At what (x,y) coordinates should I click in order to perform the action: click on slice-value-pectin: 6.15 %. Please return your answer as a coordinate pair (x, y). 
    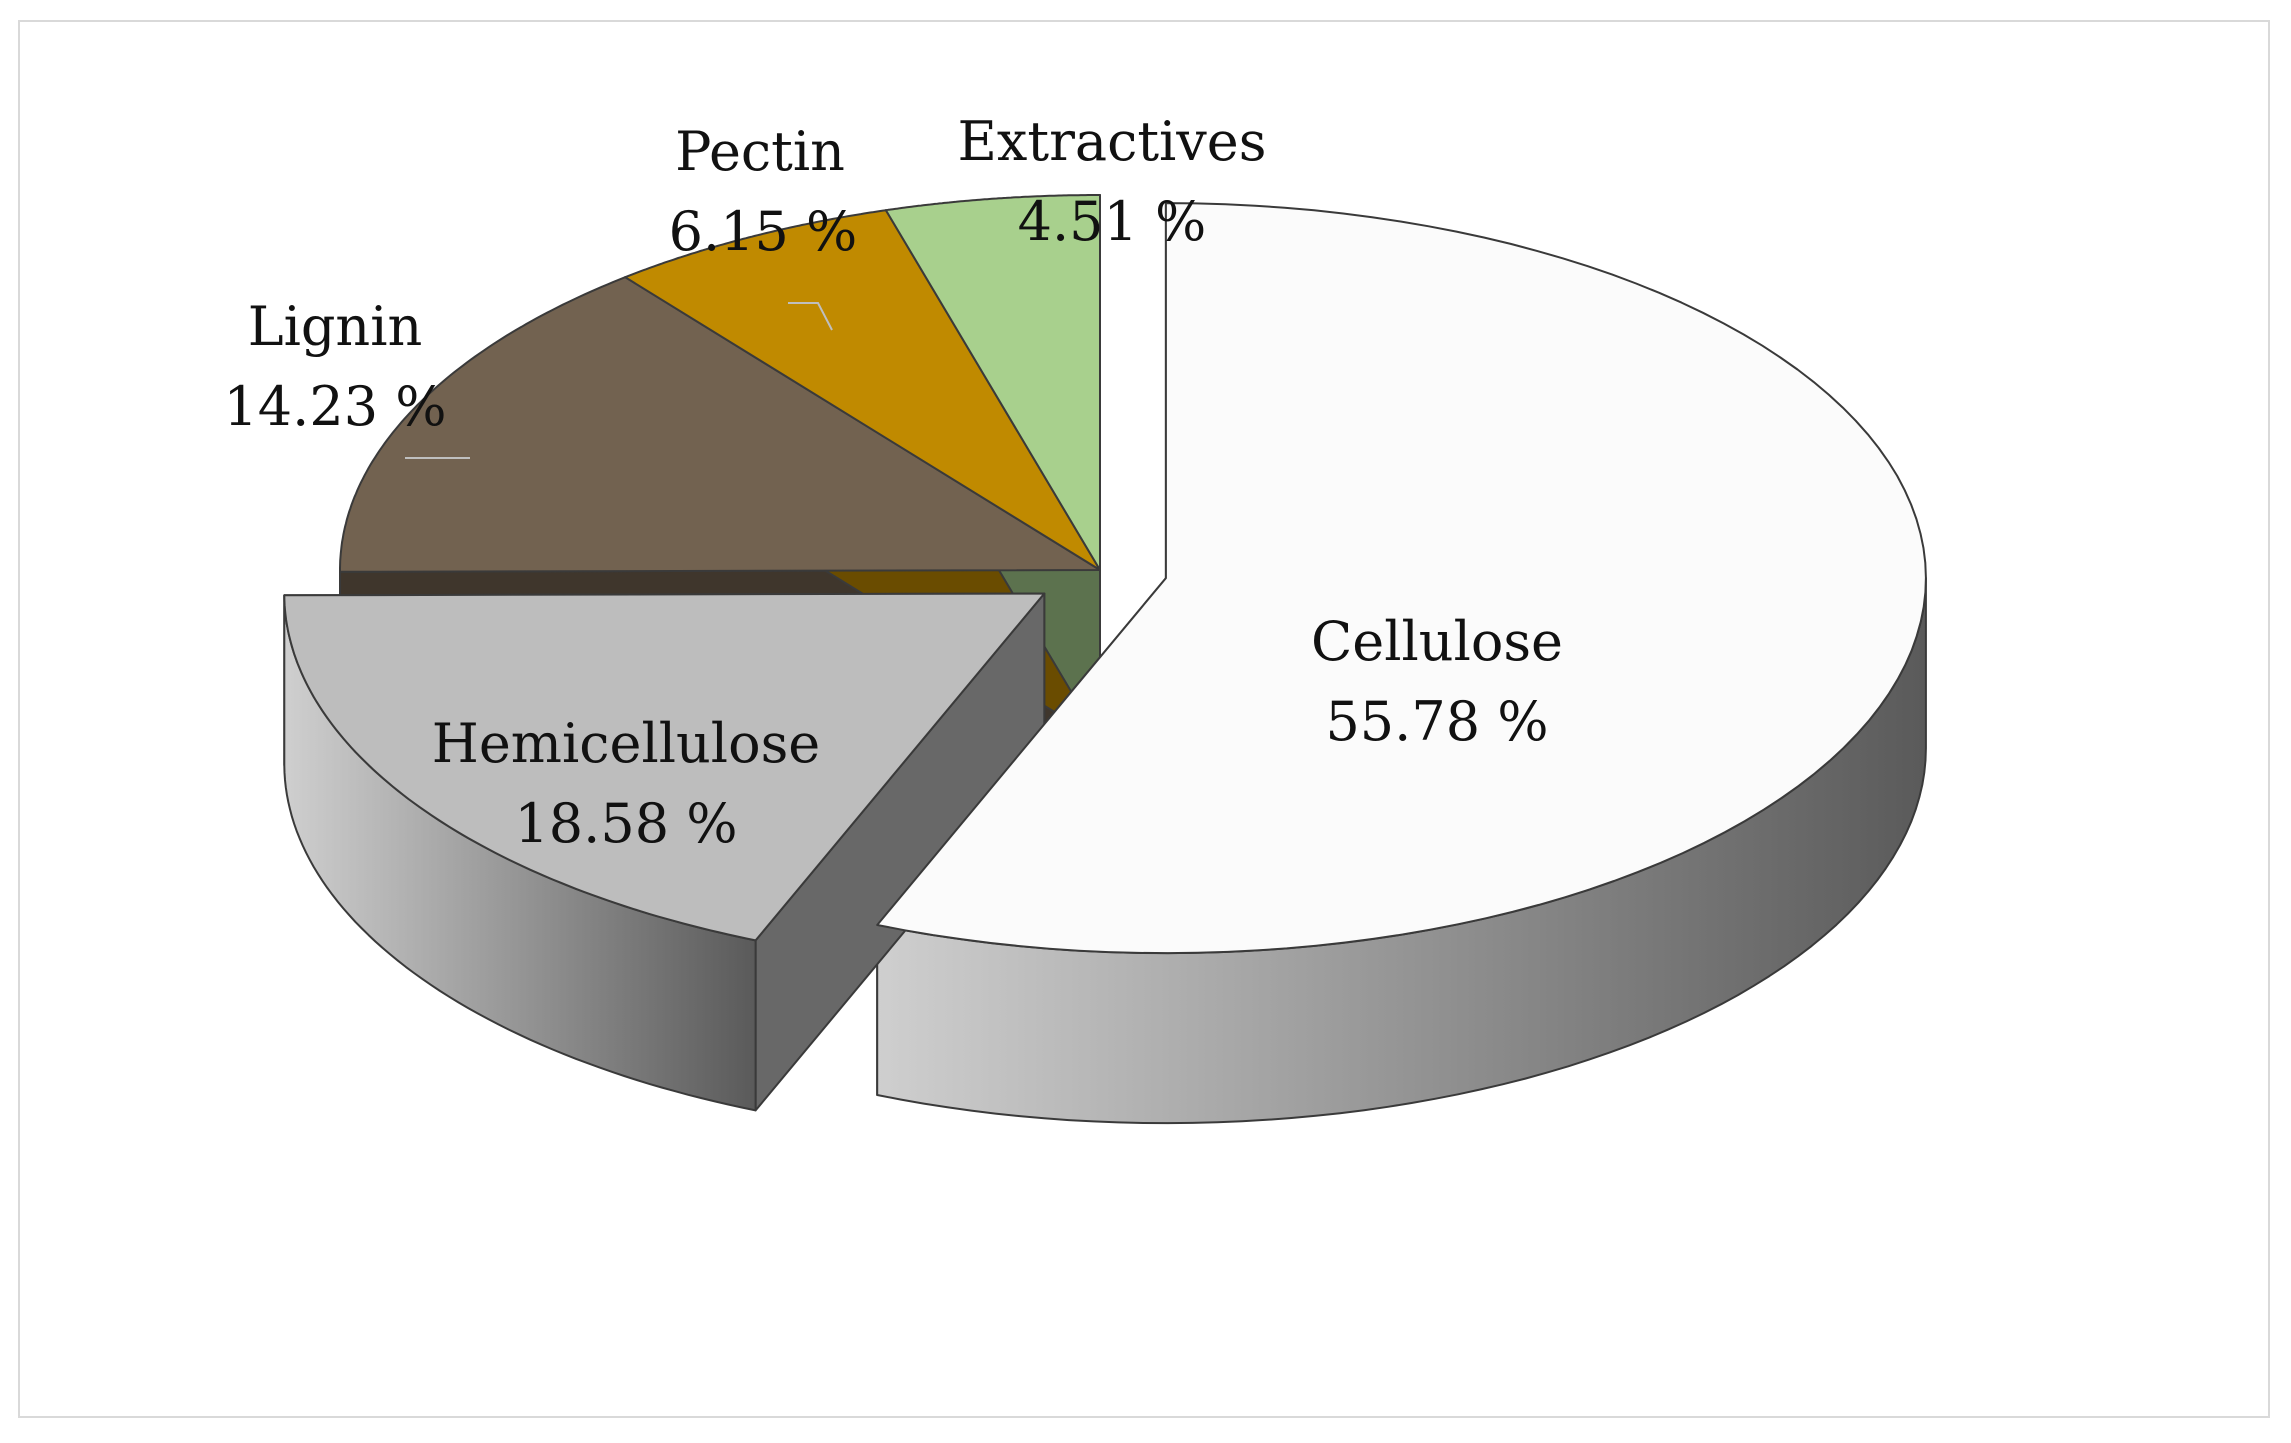
    Looking at the image, I should click on (763, 231).